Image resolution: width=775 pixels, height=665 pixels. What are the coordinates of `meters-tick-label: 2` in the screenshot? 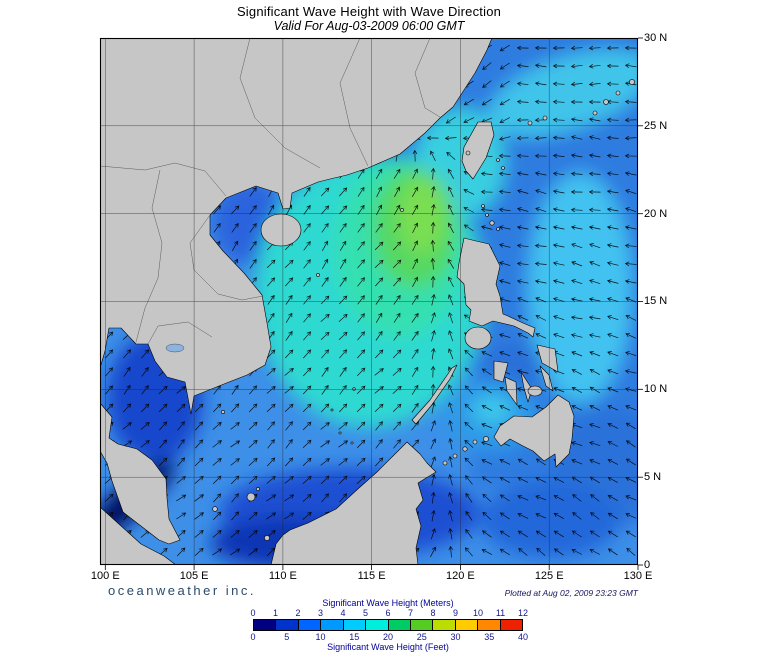 It's located at (298, 613).